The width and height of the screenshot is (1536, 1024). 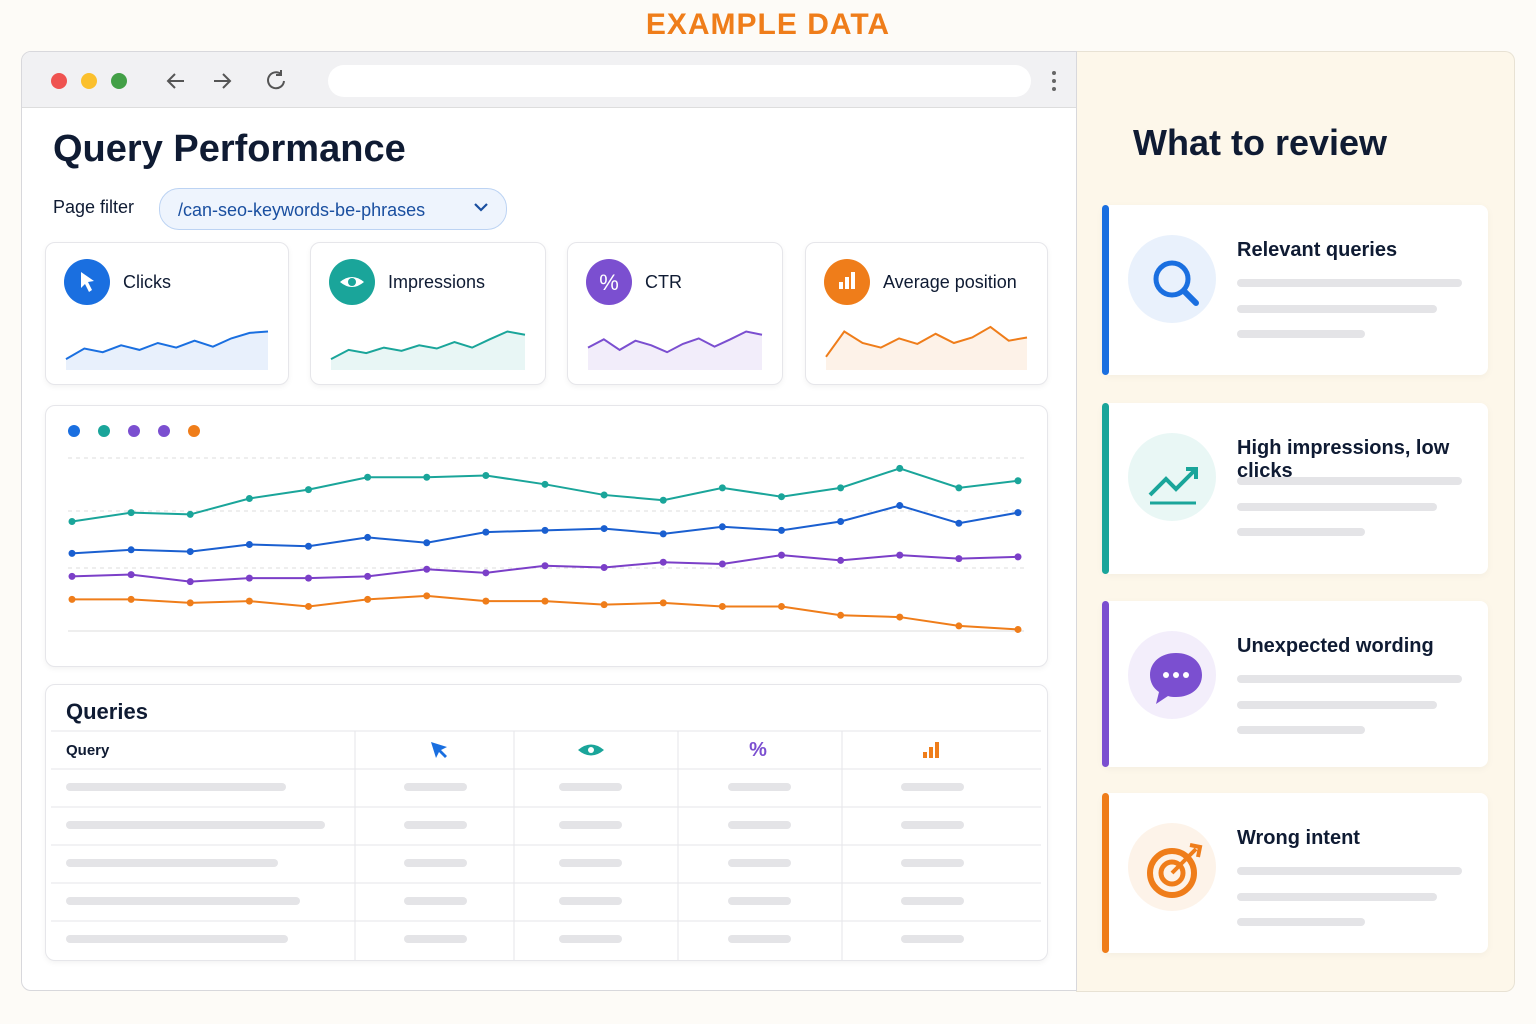 I want to click on kpi-card: % CTR, so click(x=675, y=313).